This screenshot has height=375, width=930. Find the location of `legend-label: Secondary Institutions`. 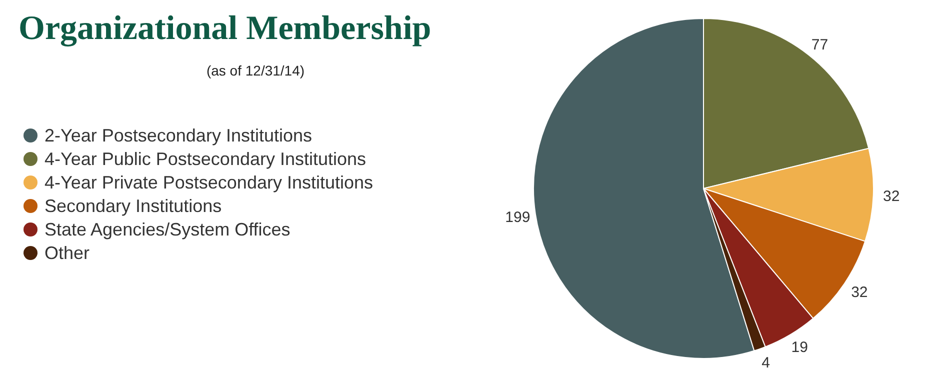

legend-label: Secondary Institutions is located at coordinates (133, 206).